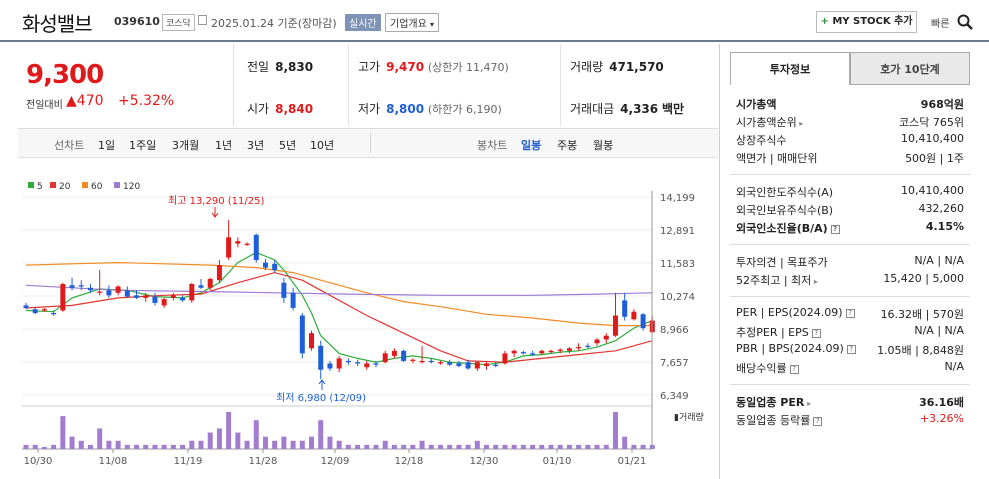 This screenshot has height=479, width=989. Describe the element at coordinates (40, 187) in the screenshot. I see `legend-label: 5` at that location.